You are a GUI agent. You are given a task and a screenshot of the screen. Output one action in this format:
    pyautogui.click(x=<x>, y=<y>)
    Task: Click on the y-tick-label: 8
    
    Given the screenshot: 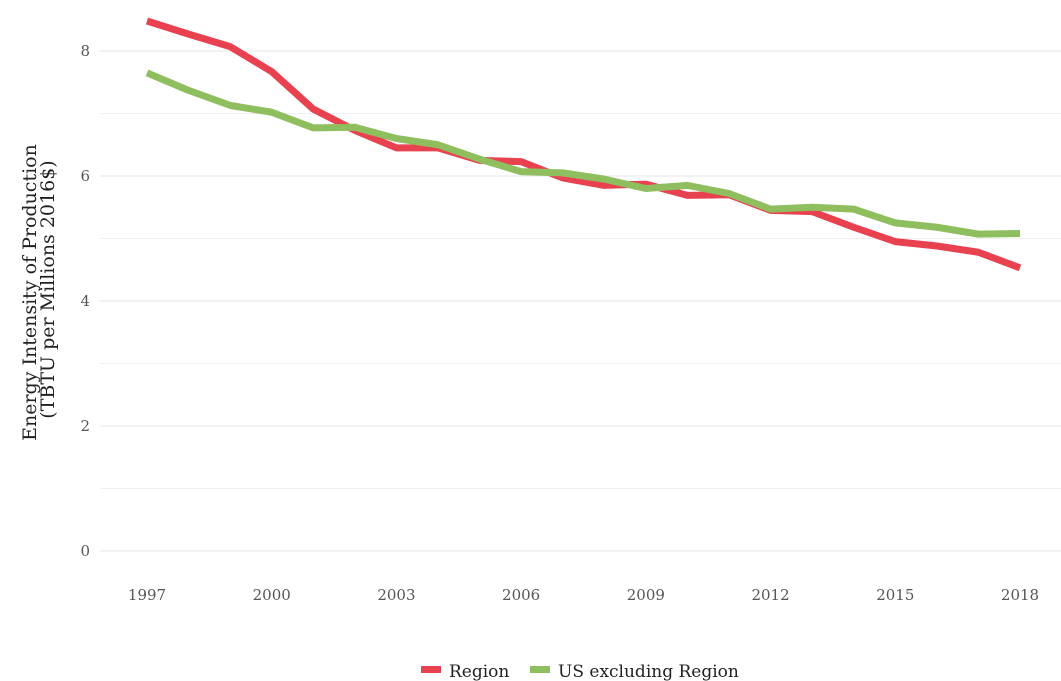 What is the action you would take?
    pyautogui.click(x=85, y=51)
    